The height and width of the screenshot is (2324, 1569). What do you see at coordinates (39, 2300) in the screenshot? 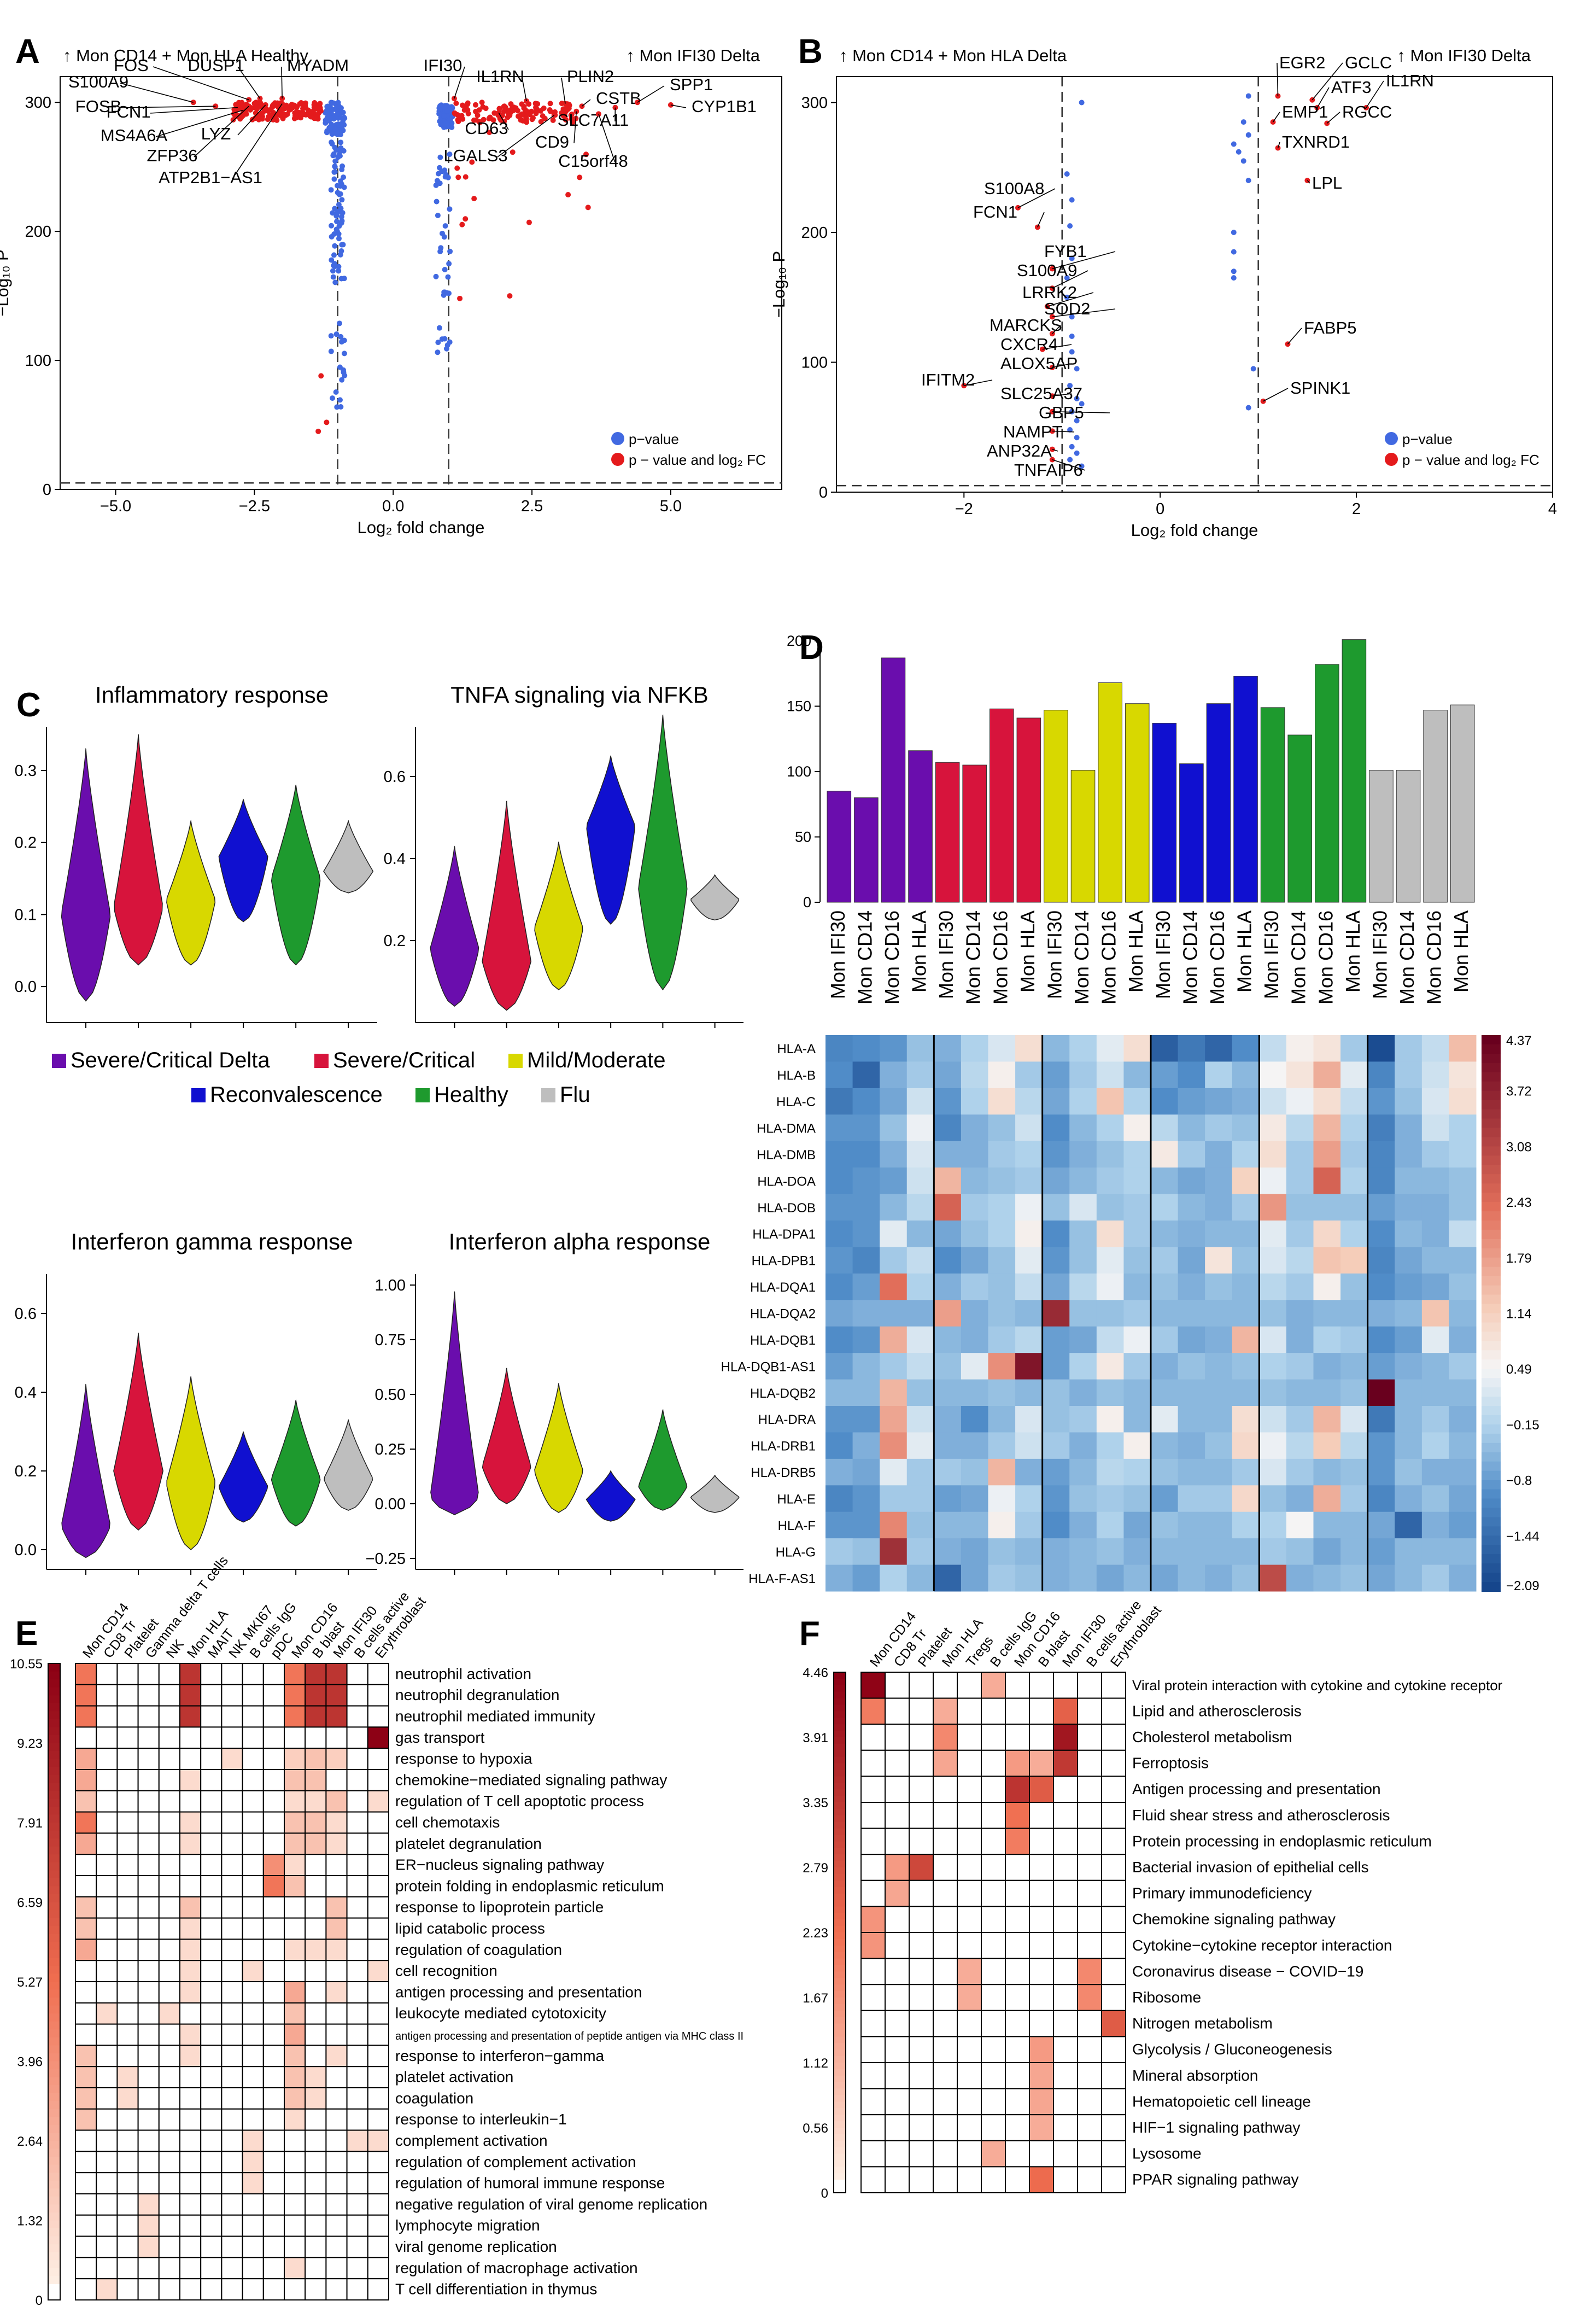
I see `colorbar-label: 0` at bounding box center [39, 2300].